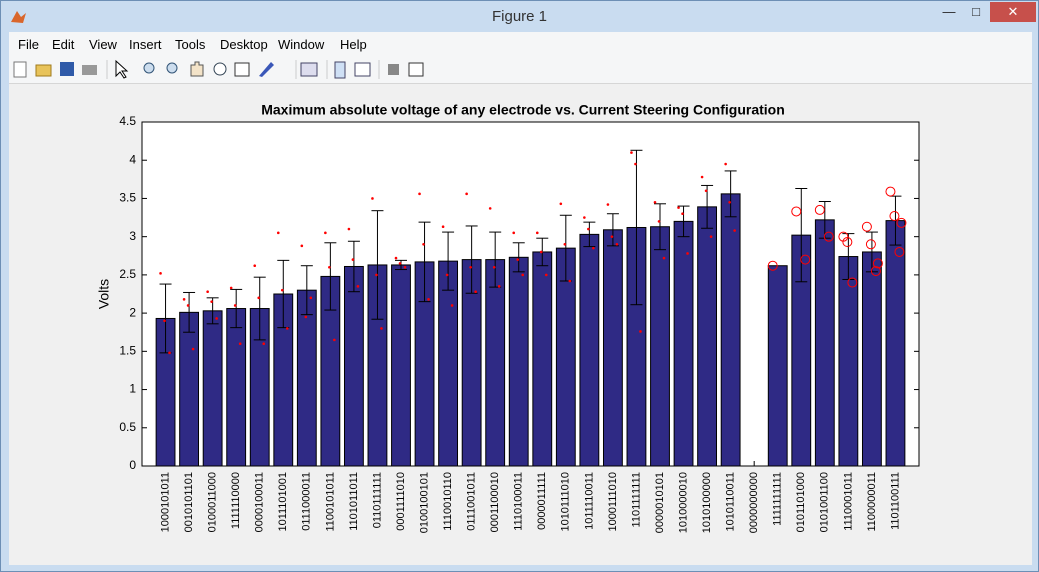 The height and width of the screenshot is (572, 1039). I want to click on menu-item: File, so click(28, 44).